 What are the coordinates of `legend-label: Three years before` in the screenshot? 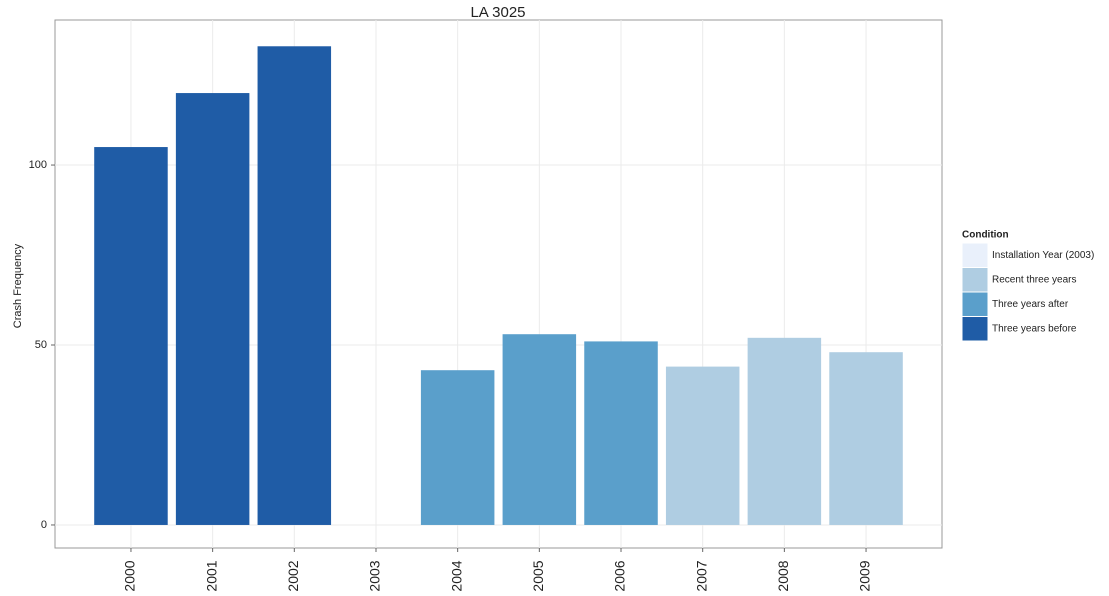 It's located at (1034, 329).